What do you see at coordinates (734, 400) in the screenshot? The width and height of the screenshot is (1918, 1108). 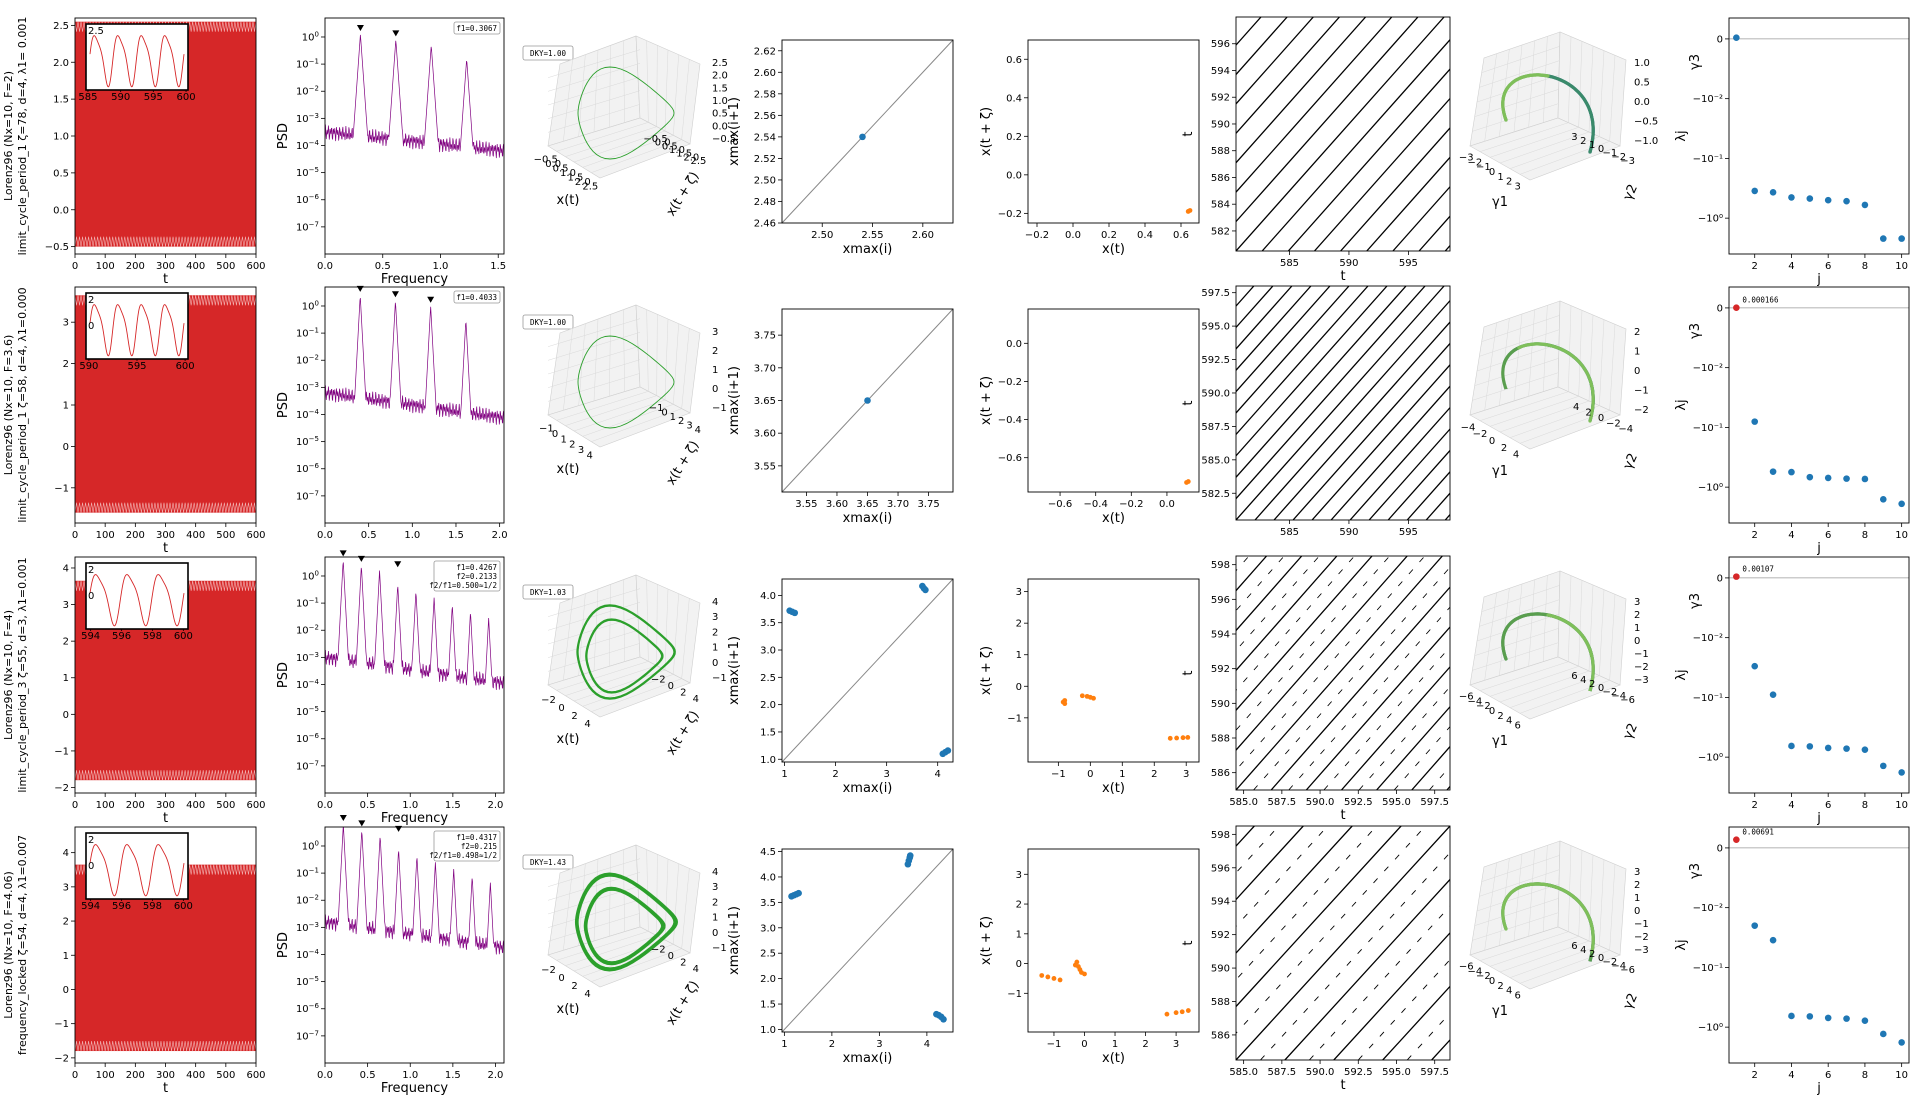 I see `return-map-ylabel: xmax(i+1)` at bounding box center [734, 400].